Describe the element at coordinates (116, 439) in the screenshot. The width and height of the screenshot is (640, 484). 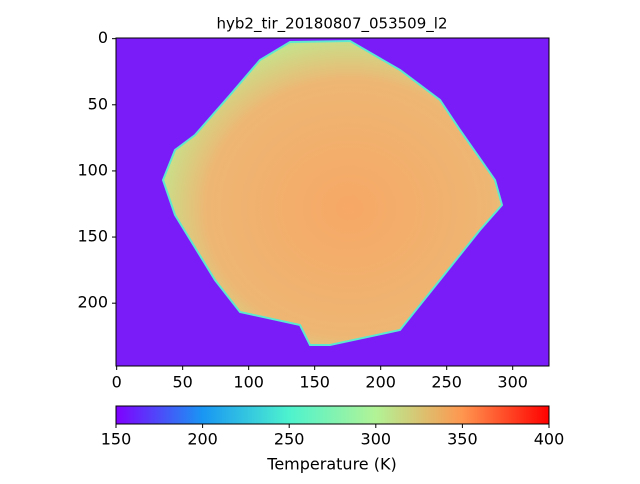
I see `colorbar-tick-label: 150` at that location.